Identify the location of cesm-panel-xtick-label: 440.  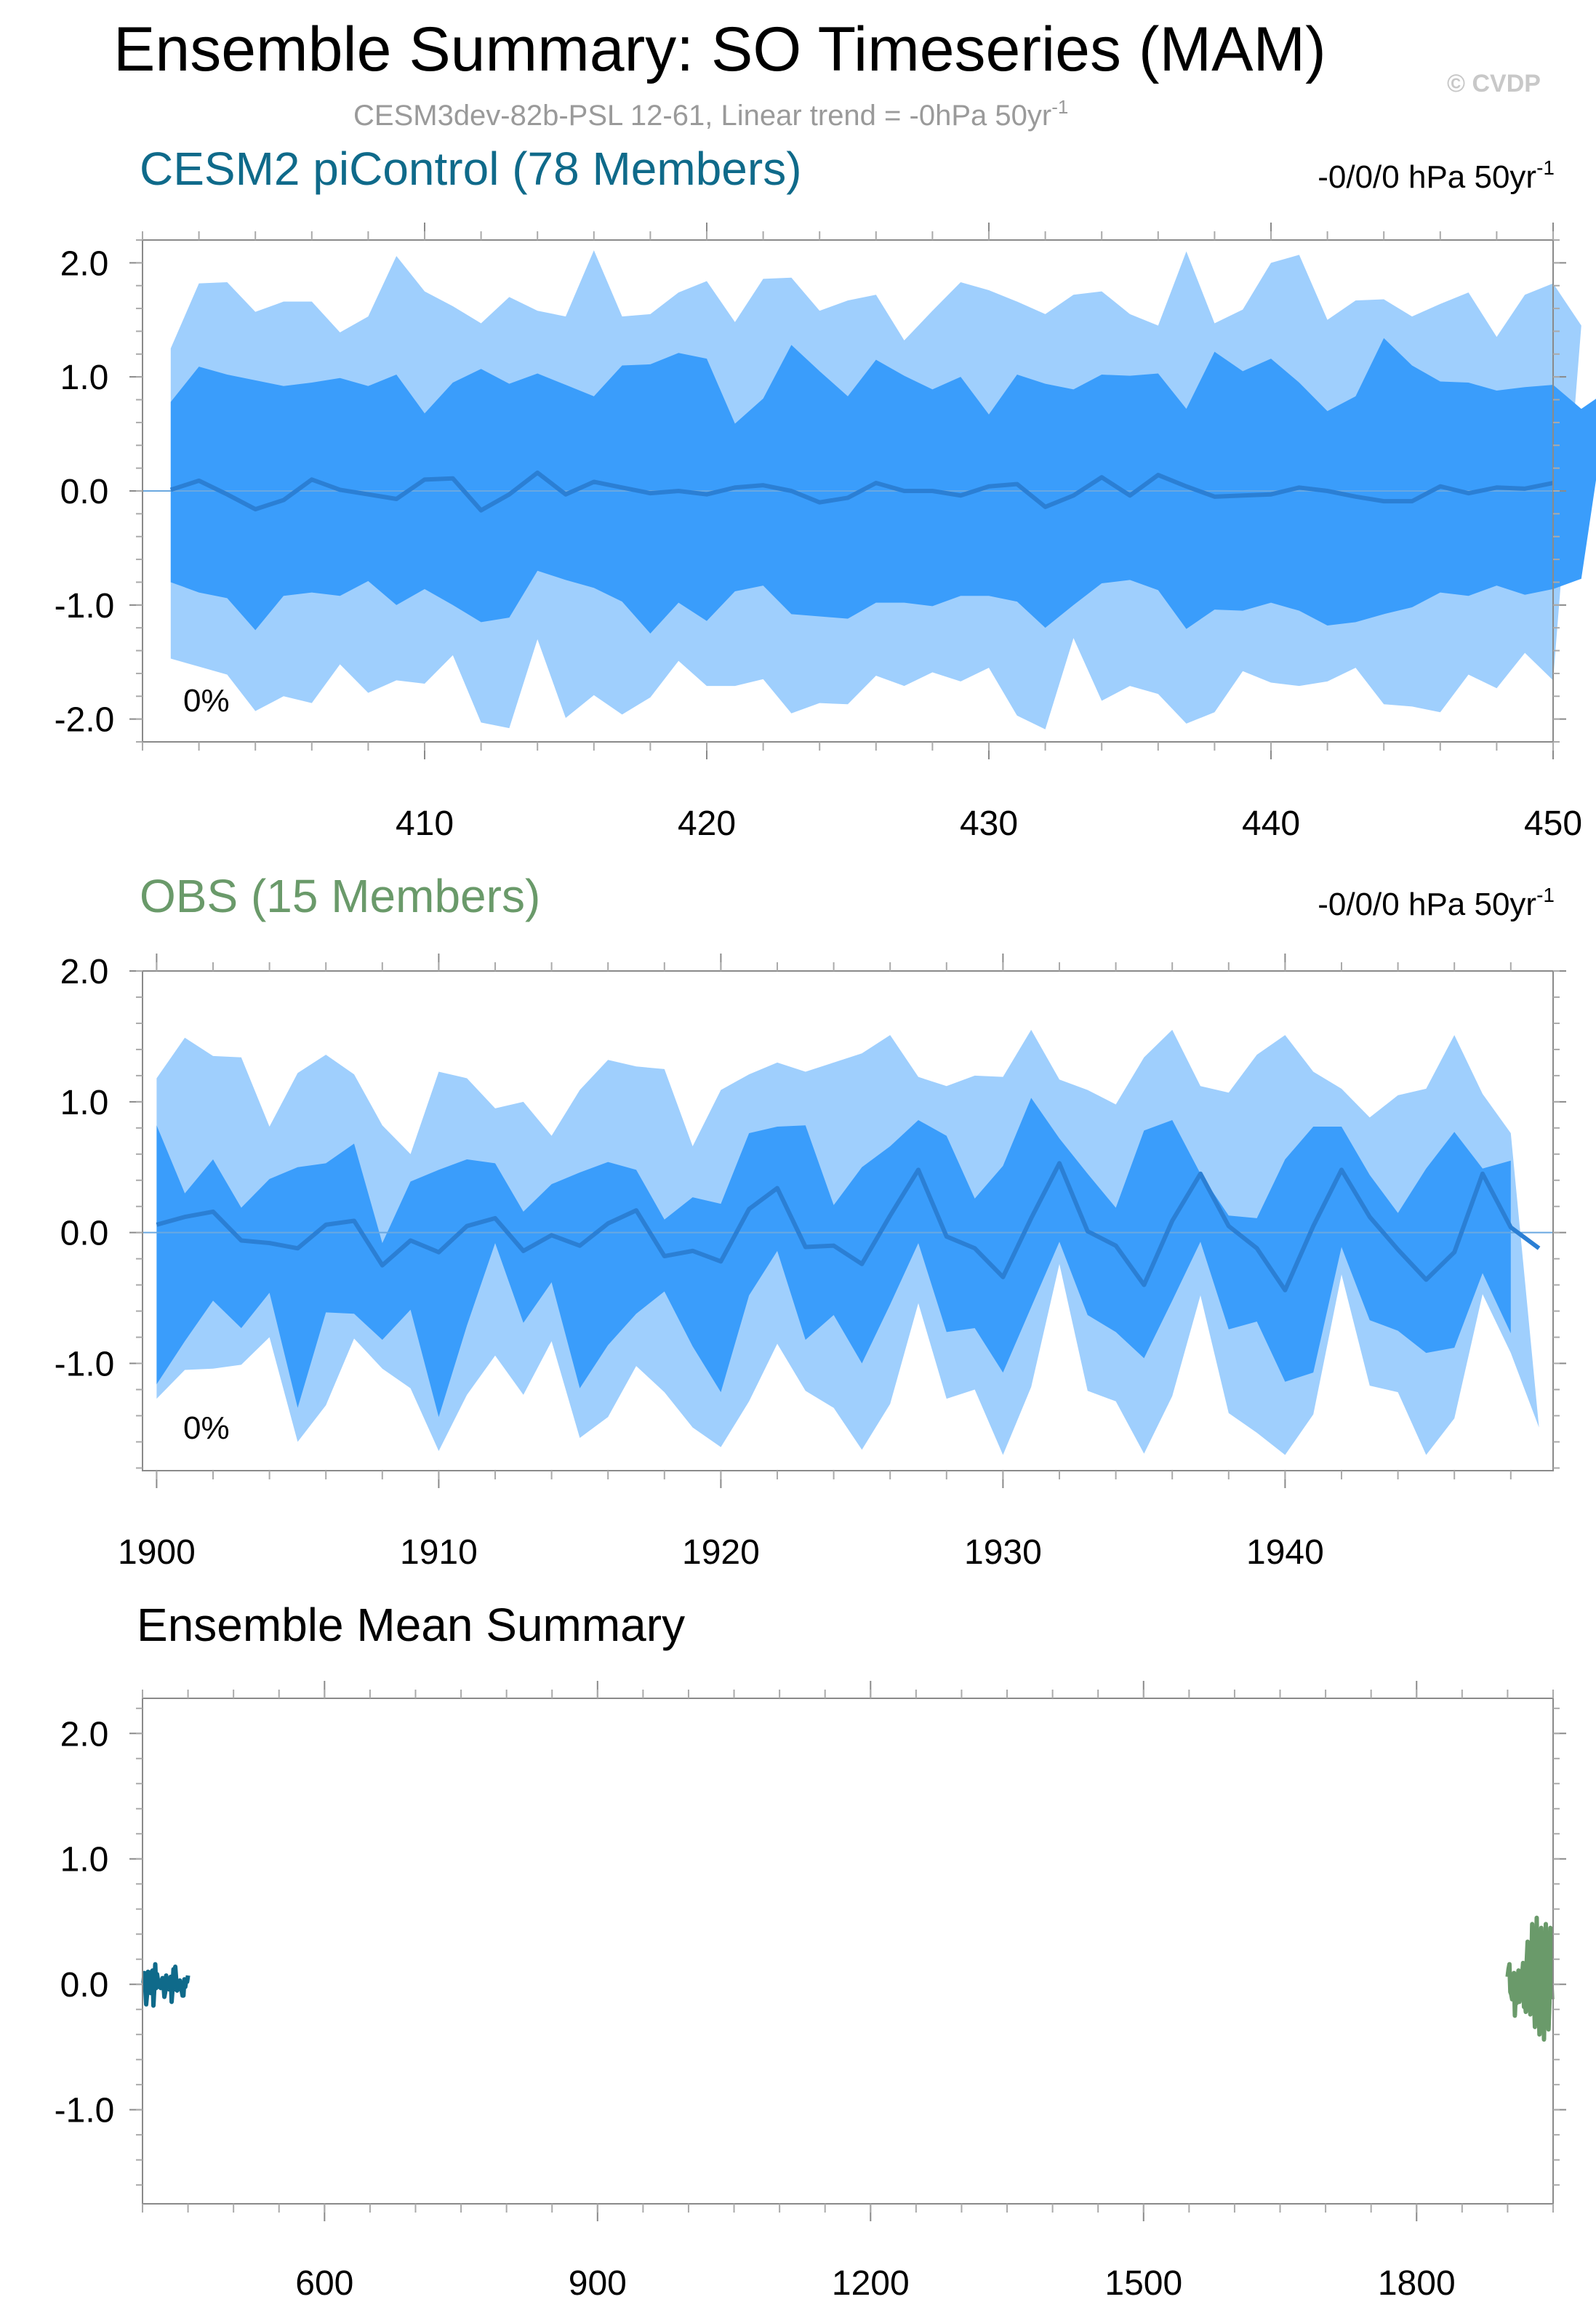
(1271, 823).